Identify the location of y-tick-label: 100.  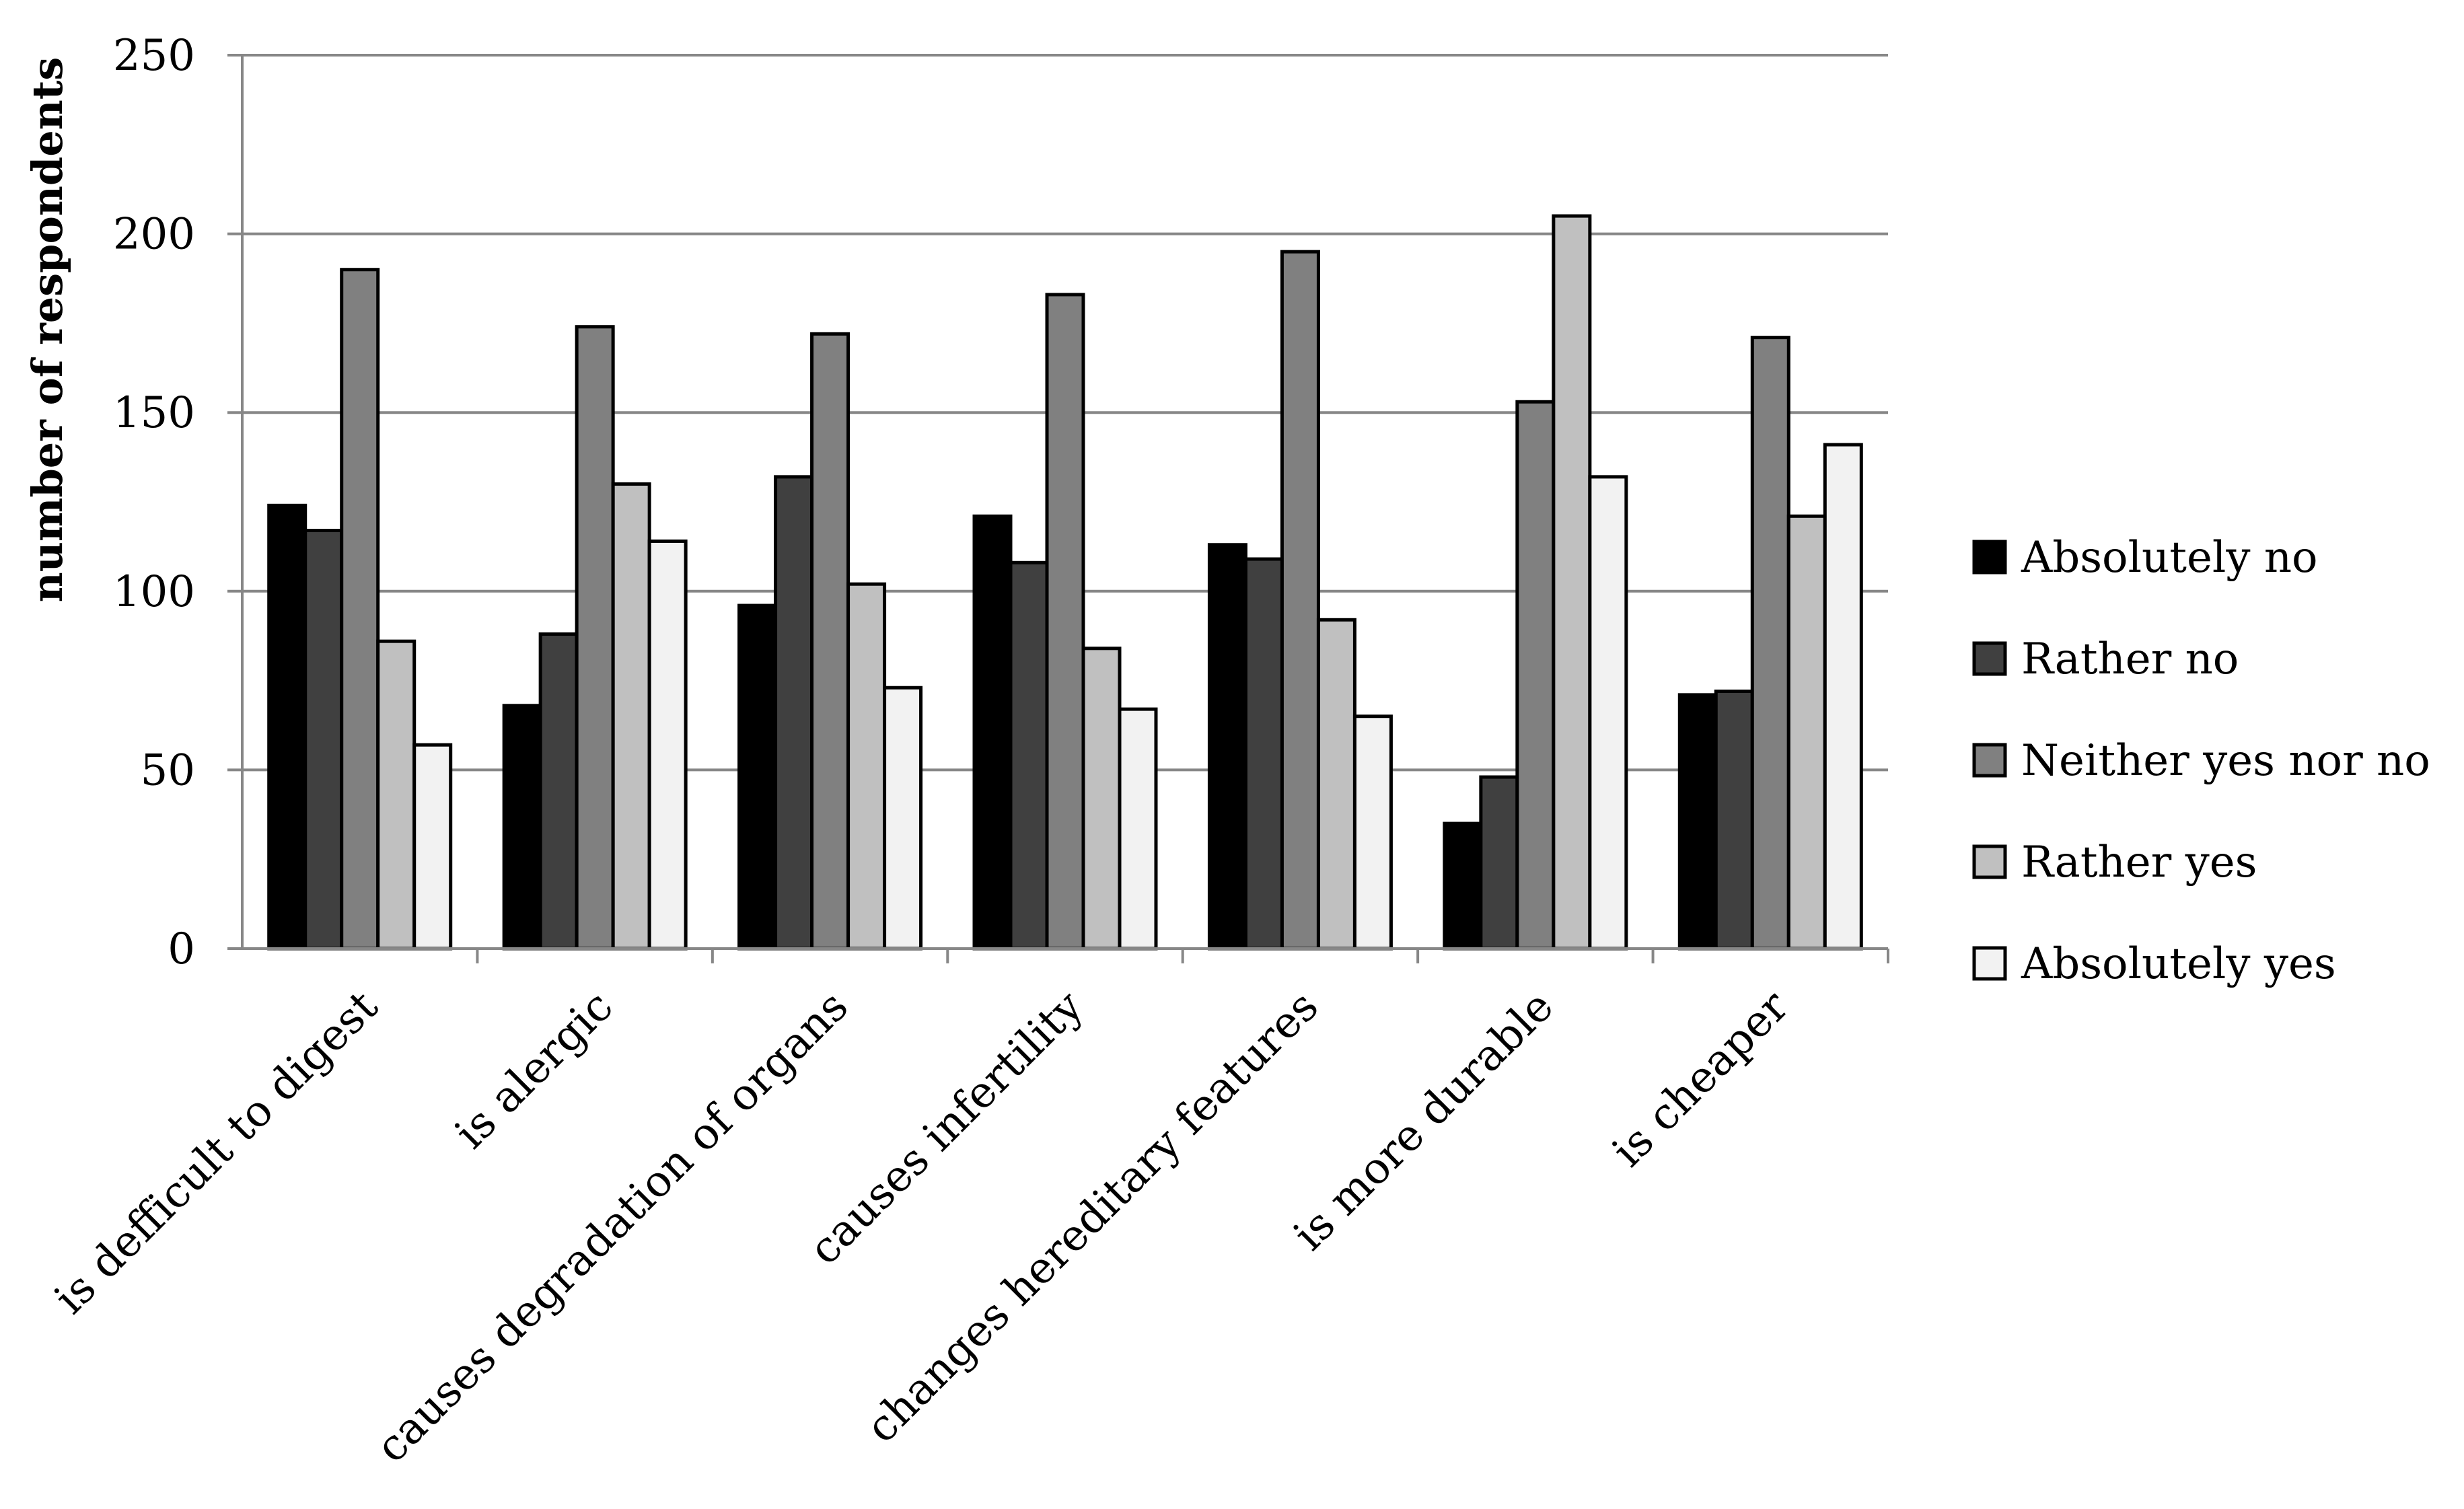
(154, 592).